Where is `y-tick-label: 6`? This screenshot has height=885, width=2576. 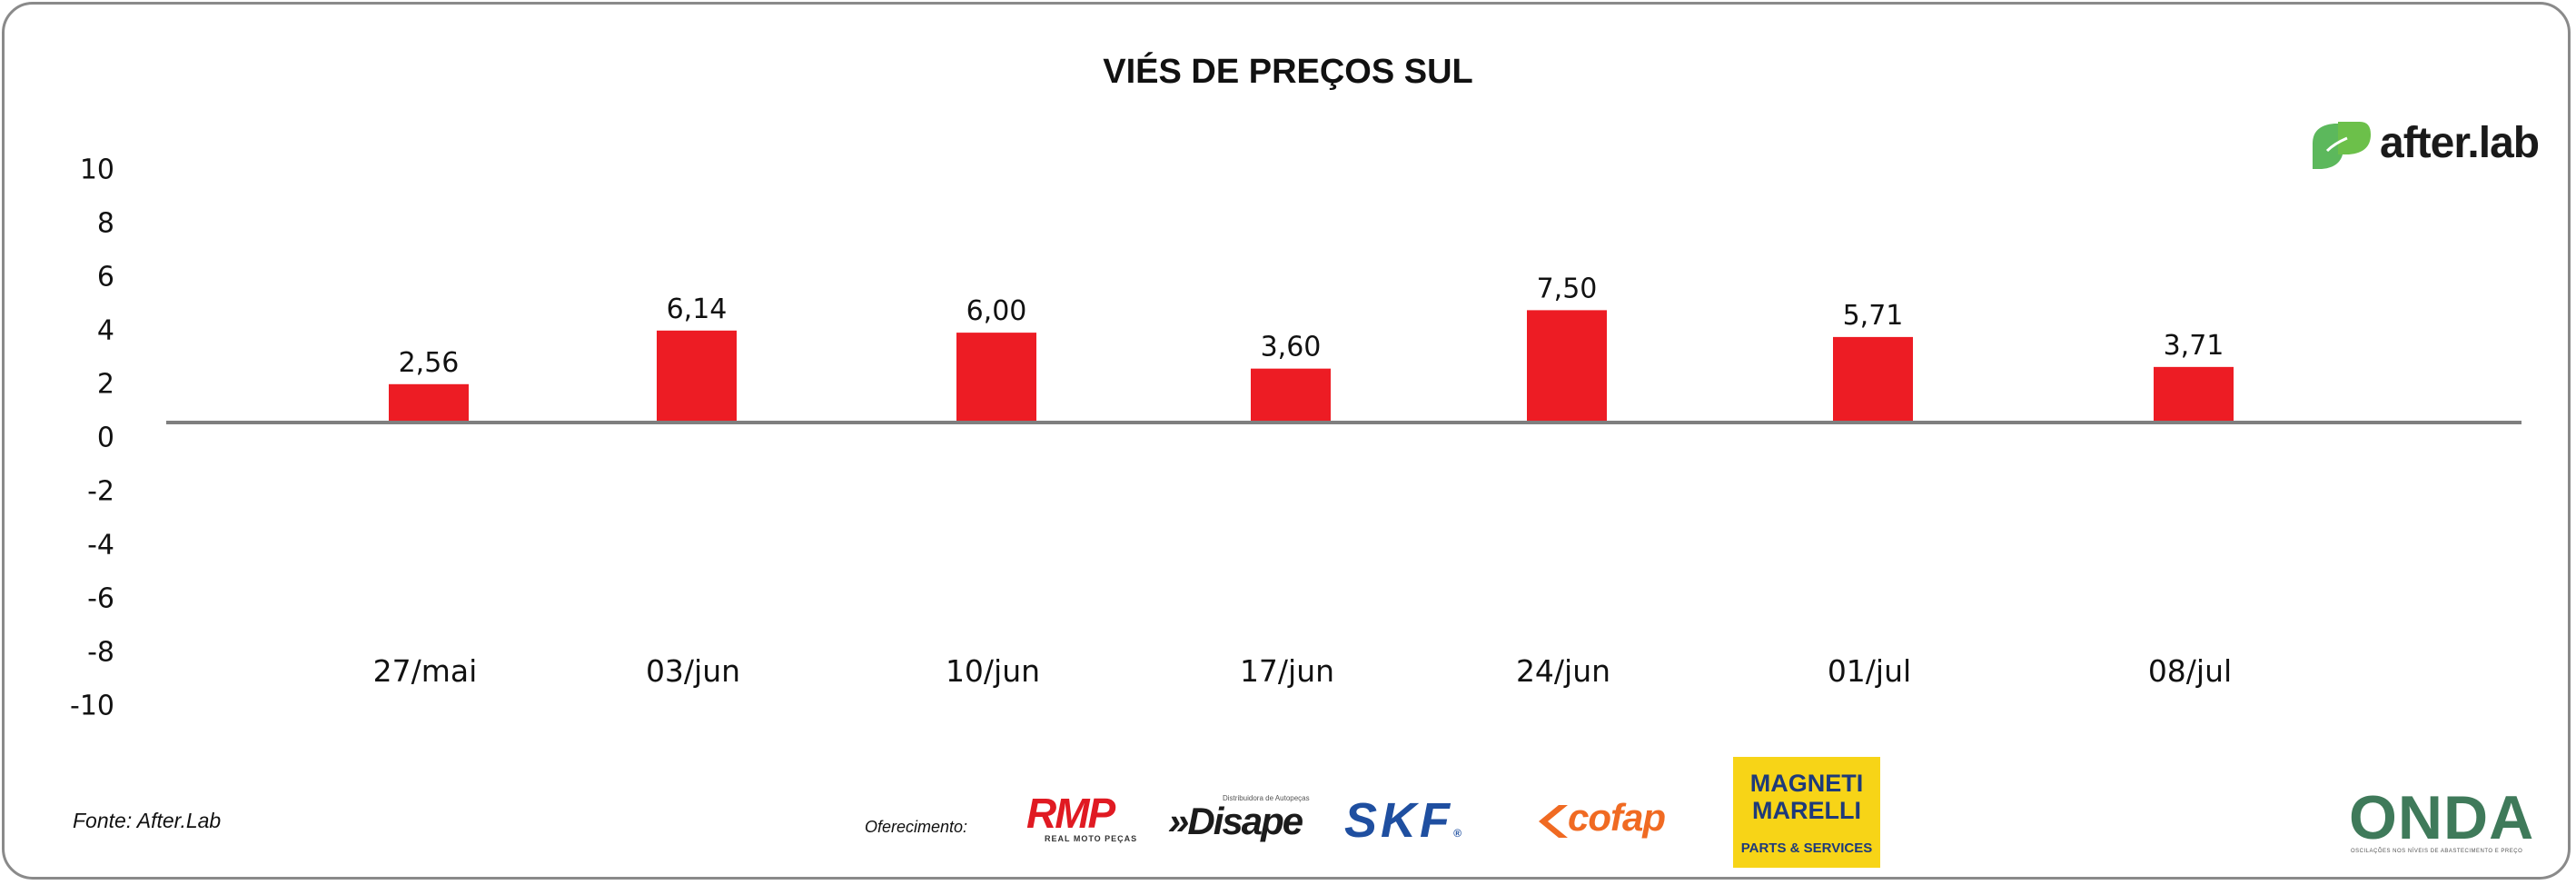
y-tick-label: 6 is located at coordinates (105, 277).